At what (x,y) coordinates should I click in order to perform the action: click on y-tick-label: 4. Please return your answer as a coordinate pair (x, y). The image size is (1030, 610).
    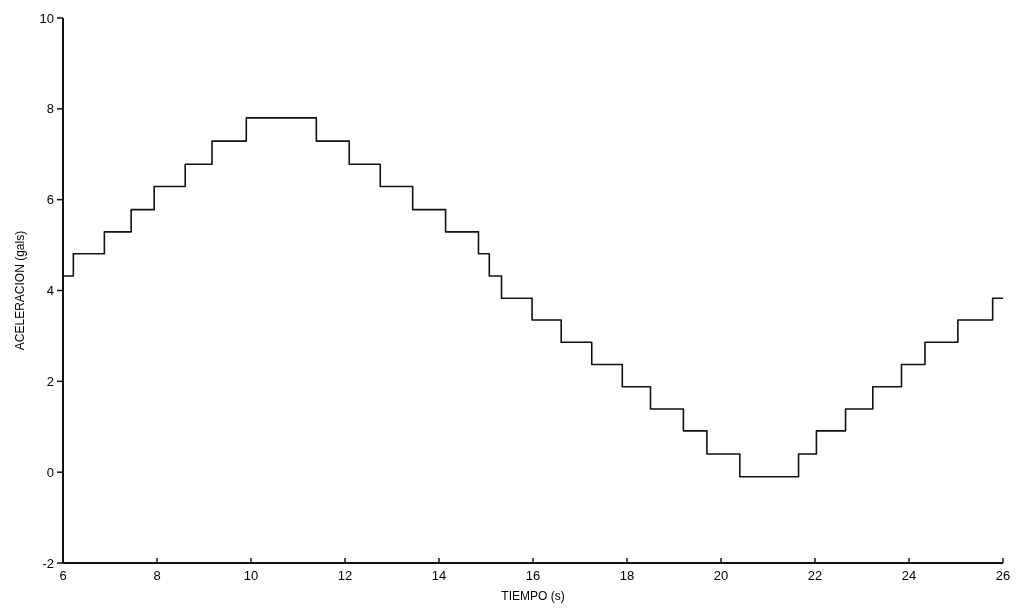
    Looking at the image, I should click on (50, 291).